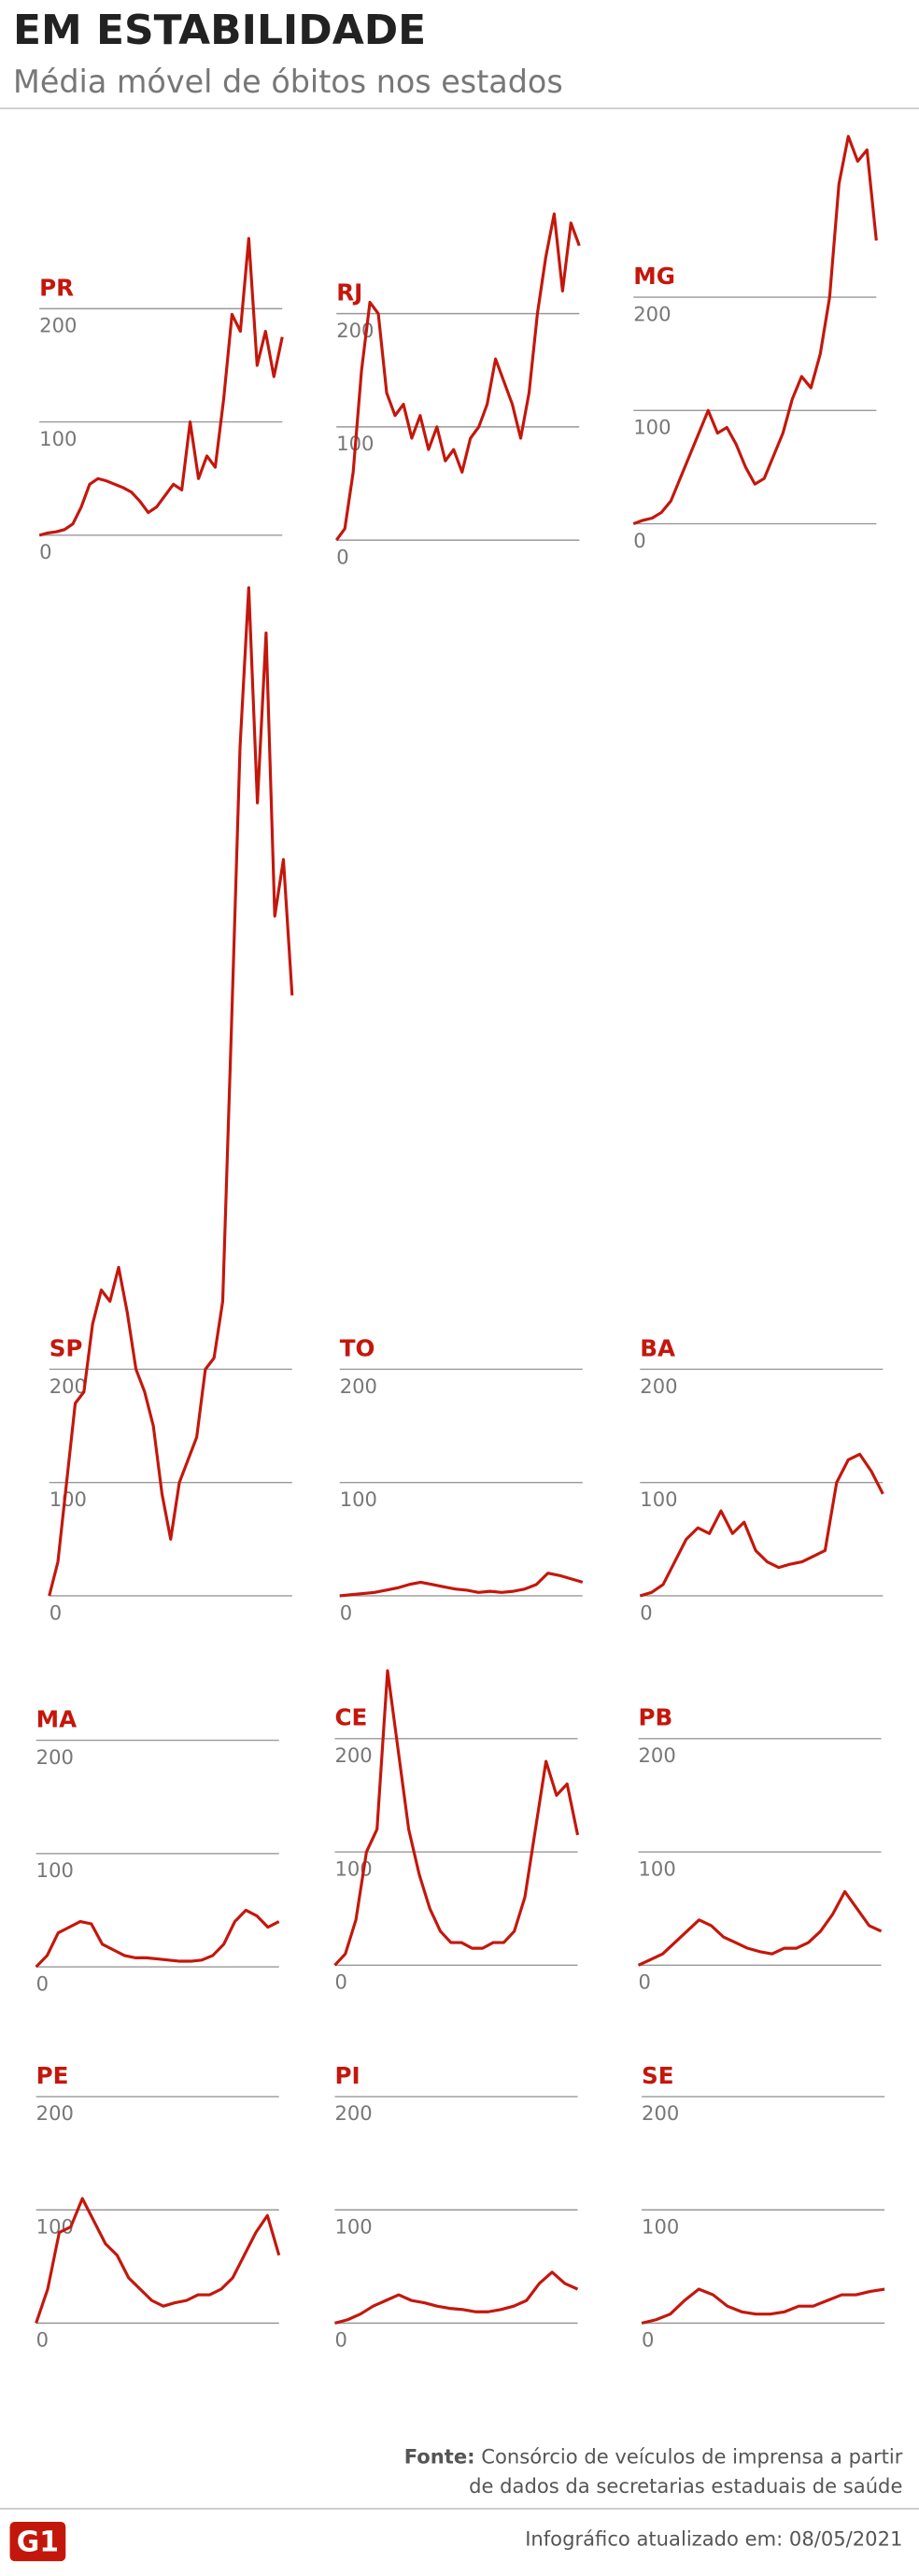 The image size is (919, 2576). What do you see at coordinates (57, 1720) in the screenshot?
I see `panel-title: MA` at bounding box center [57, 1720].